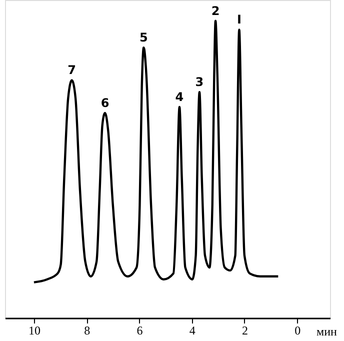 This screenshot has height=341, width=344. What do you see at coordinates (179, 97) in the screenshot?
I see `annotation: 4` at bounding box center [179, 97].